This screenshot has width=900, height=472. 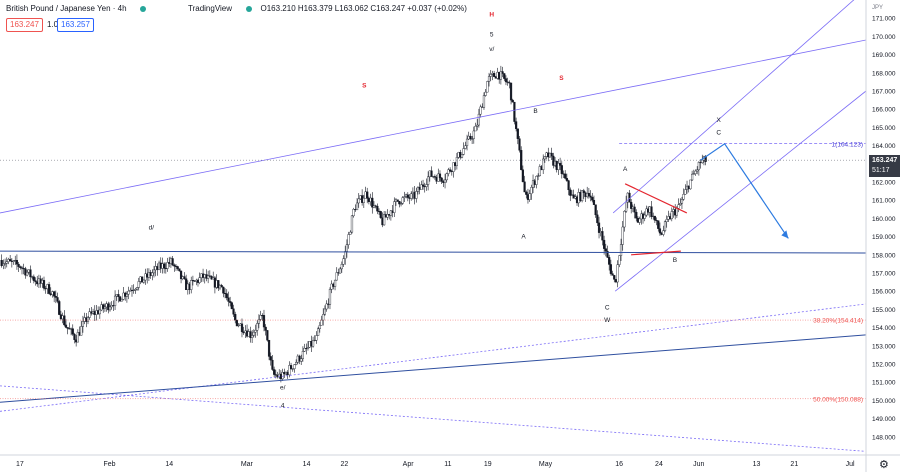 What do you see at coordinates (757, 464) in the screenshot?
I see `time-tick-label: 13` at bounding box center [757, 464].